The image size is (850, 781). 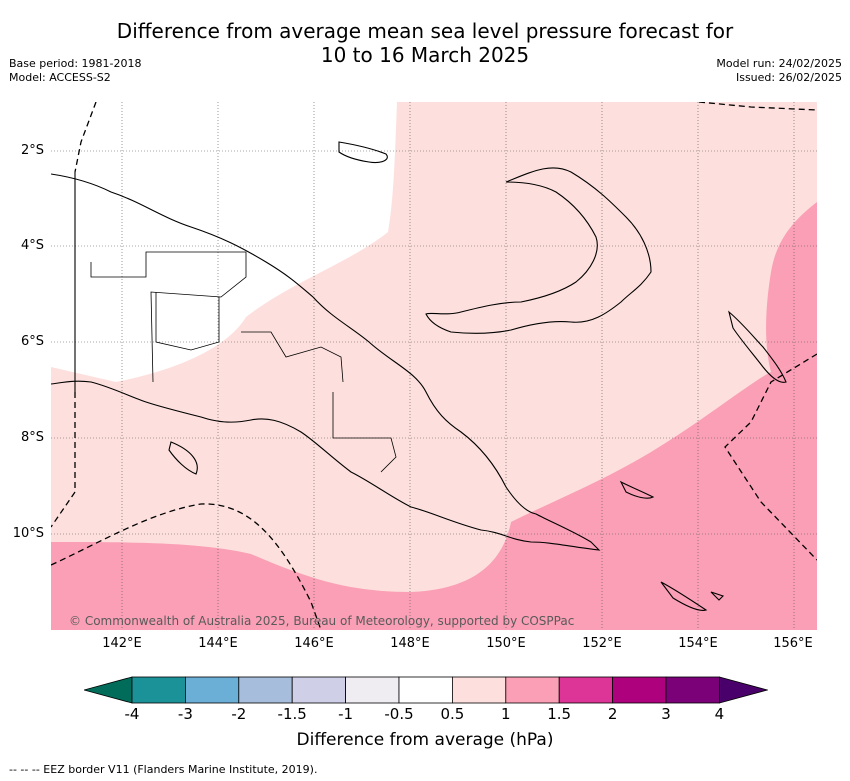 What do you see at coordinates (108, 690) in the screenshot?
I see `colorbar-under-arrow` at bounding box center [108, 690].